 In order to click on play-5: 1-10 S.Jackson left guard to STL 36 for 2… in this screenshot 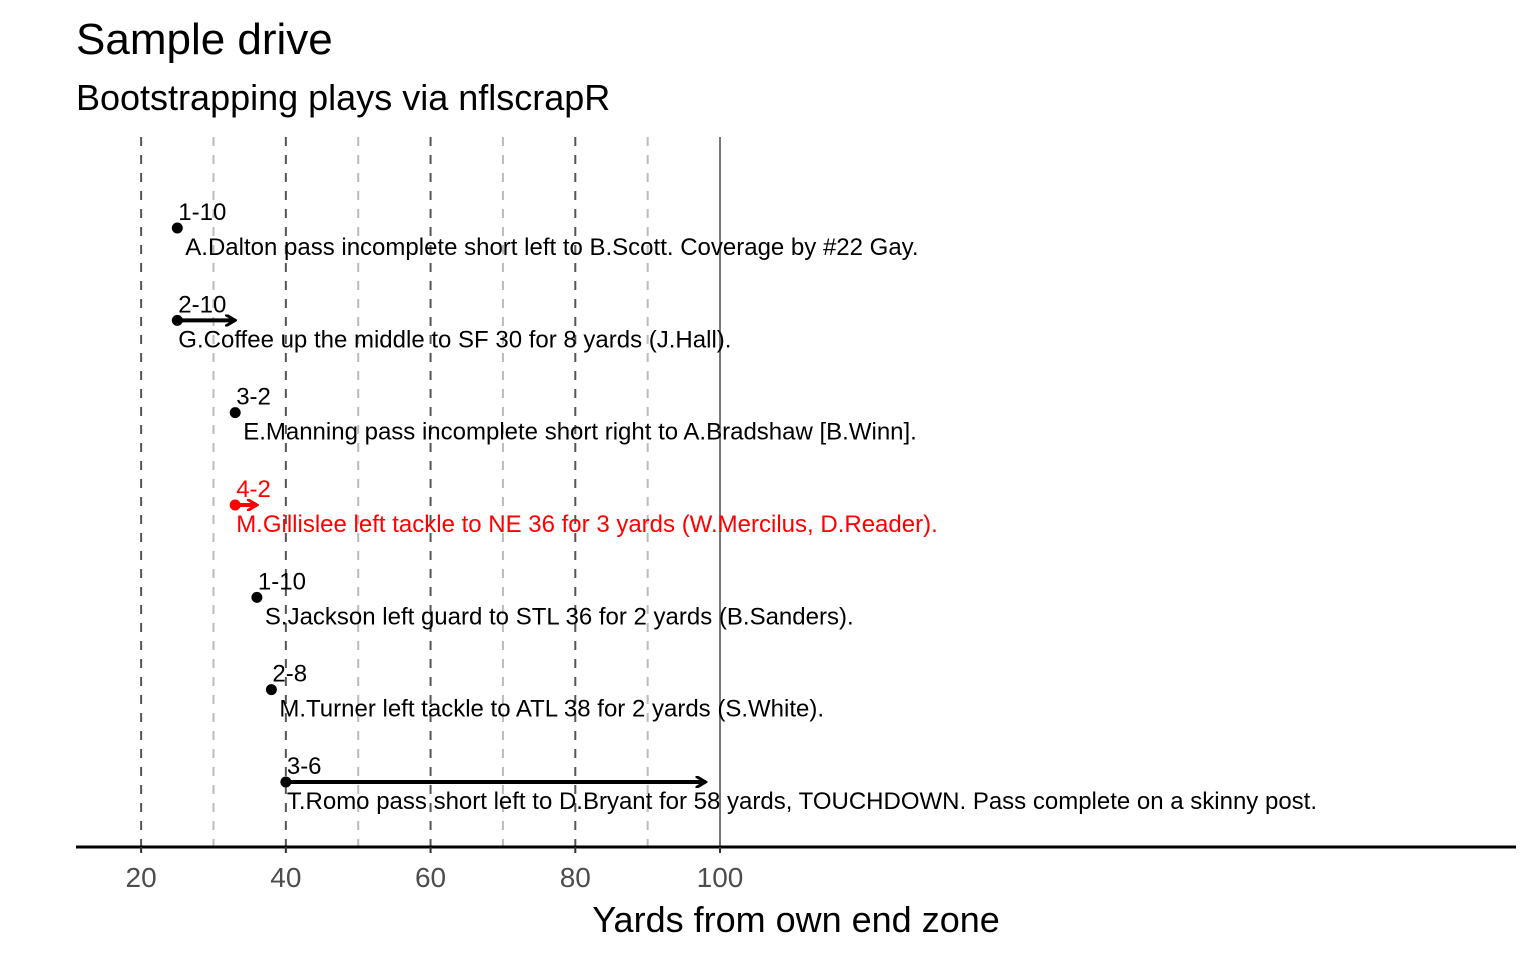, I will do `click(552, 599)`.